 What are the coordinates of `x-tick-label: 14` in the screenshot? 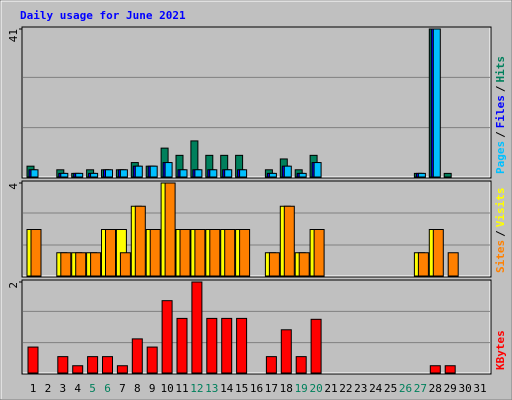 It's located at (227, 388).